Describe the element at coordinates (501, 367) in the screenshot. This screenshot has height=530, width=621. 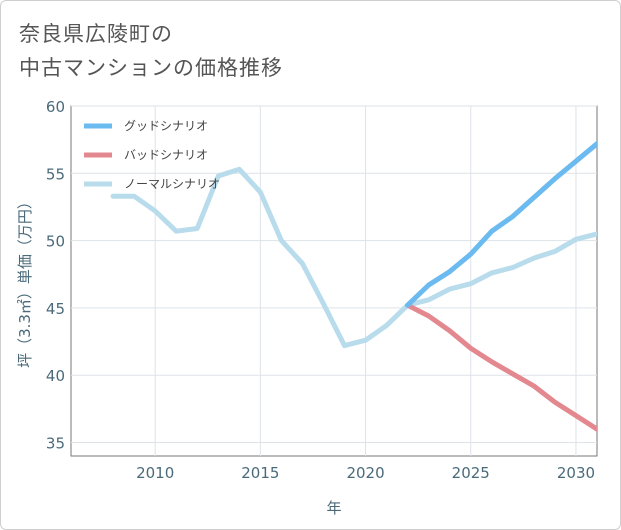
I see `series-line-bad` at that location.